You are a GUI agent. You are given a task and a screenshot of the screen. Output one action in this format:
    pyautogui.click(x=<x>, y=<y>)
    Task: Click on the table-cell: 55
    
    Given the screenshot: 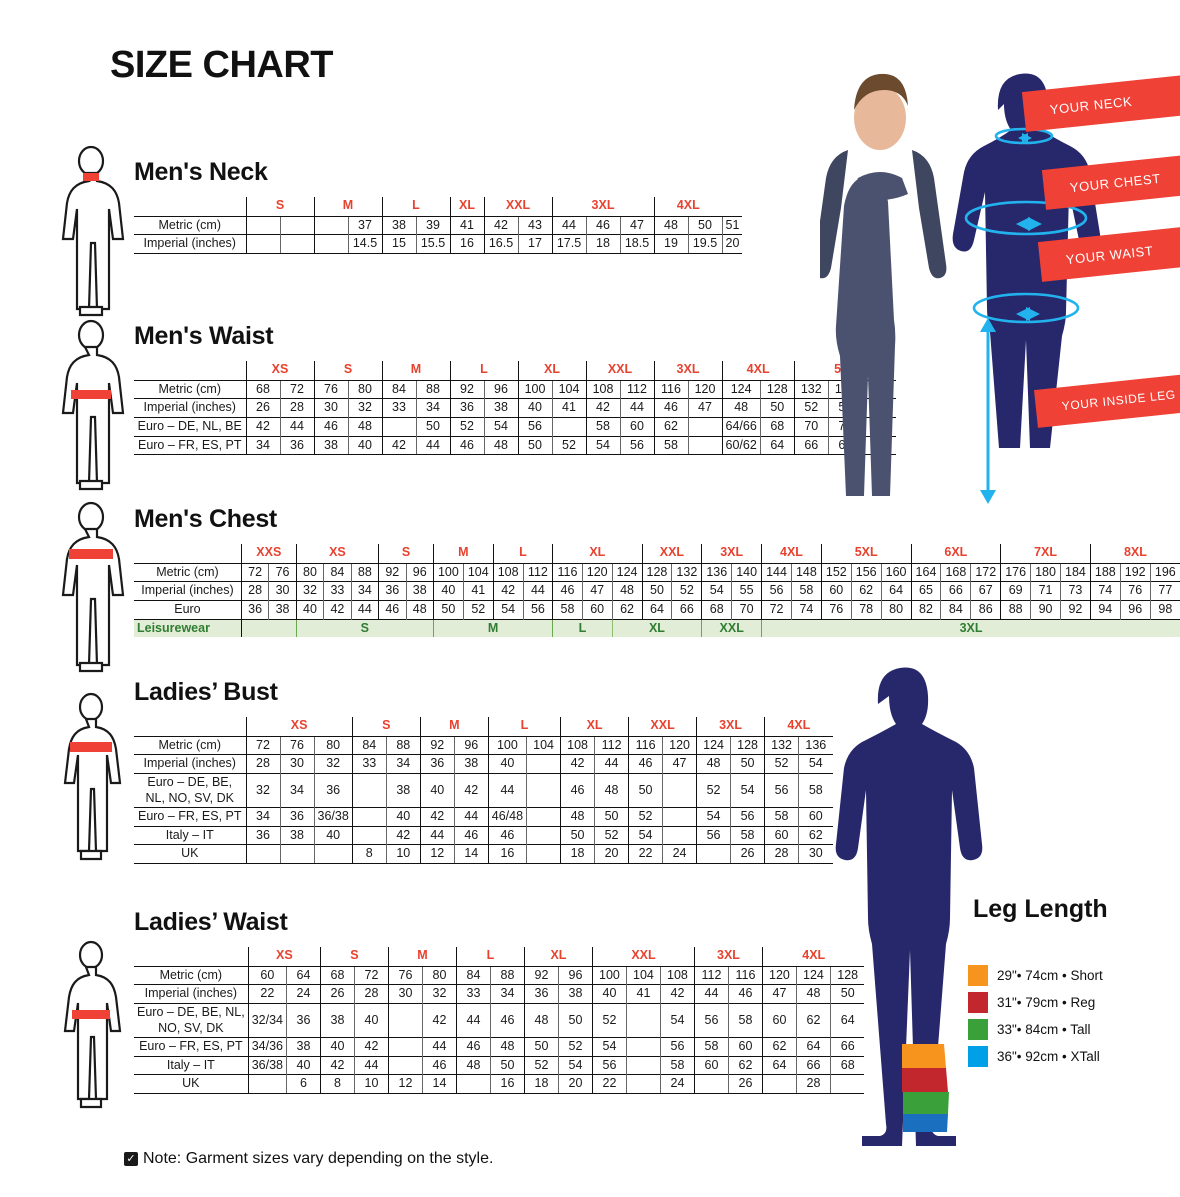 What is the action you would take?
    pyautogui.click(x=746, y=591)
    